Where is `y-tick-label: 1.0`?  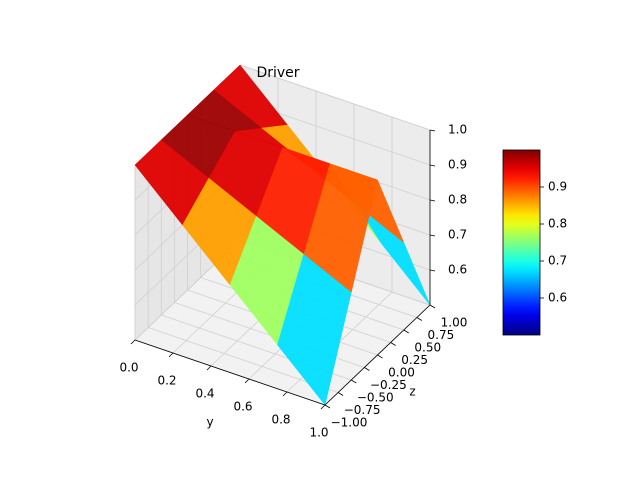 y-tick-label: 1.0 is located at coordinates (318, 433).